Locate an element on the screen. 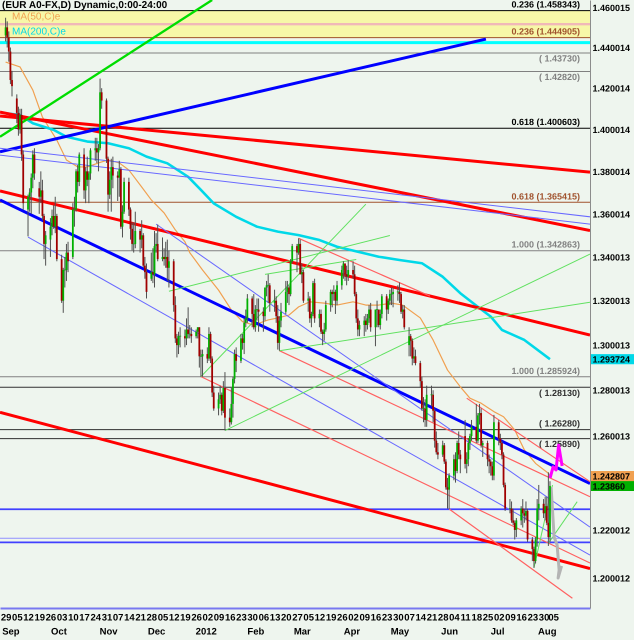  ref-line-label: 0.236 (1.444905) is located at coordinates (545, 31).